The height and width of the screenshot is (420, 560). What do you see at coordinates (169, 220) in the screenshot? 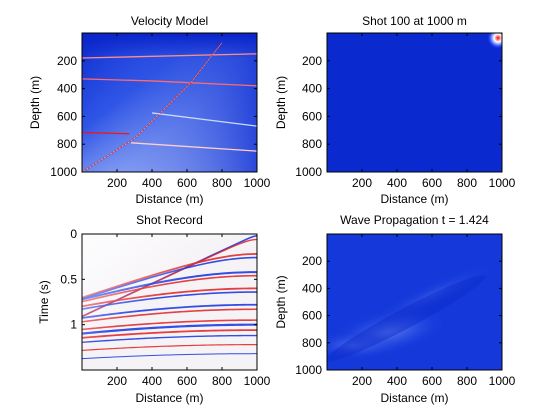
I see `record-title: Shot Record` at bounding box center [169, 220].